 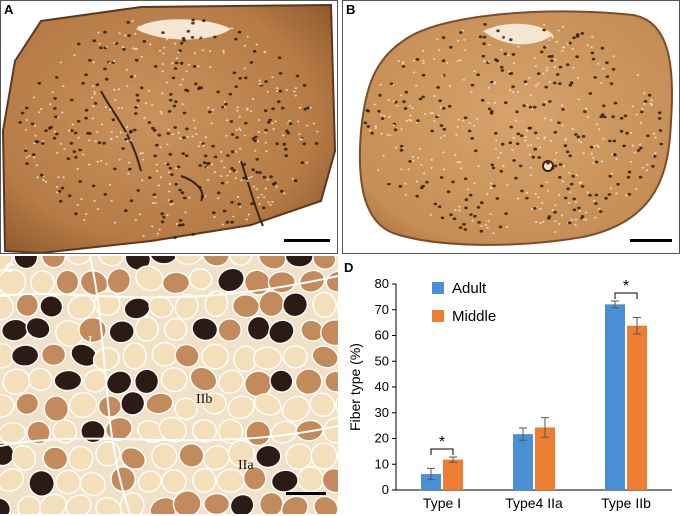 What do you see at coordinates (651, 240) in the screenshot?
I see `scale-bar-b` at bounding box center [651, 240].